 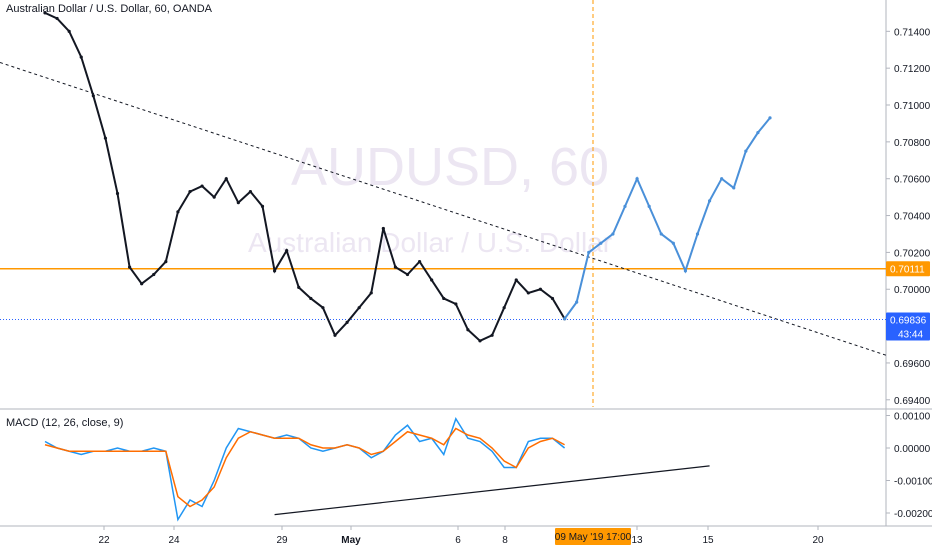 I want to click on time-tick-label: 29, so click(x=282, y=540).